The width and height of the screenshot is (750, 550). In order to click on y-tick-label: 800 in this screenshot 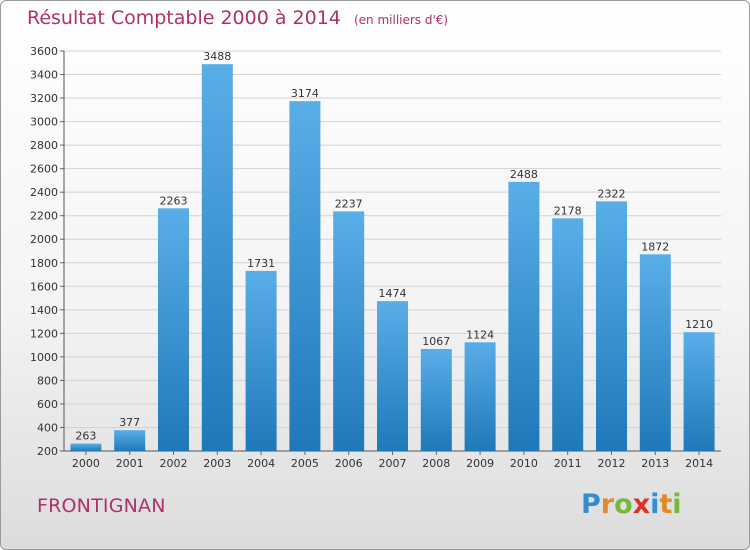, I will do `click(47, 380)`.